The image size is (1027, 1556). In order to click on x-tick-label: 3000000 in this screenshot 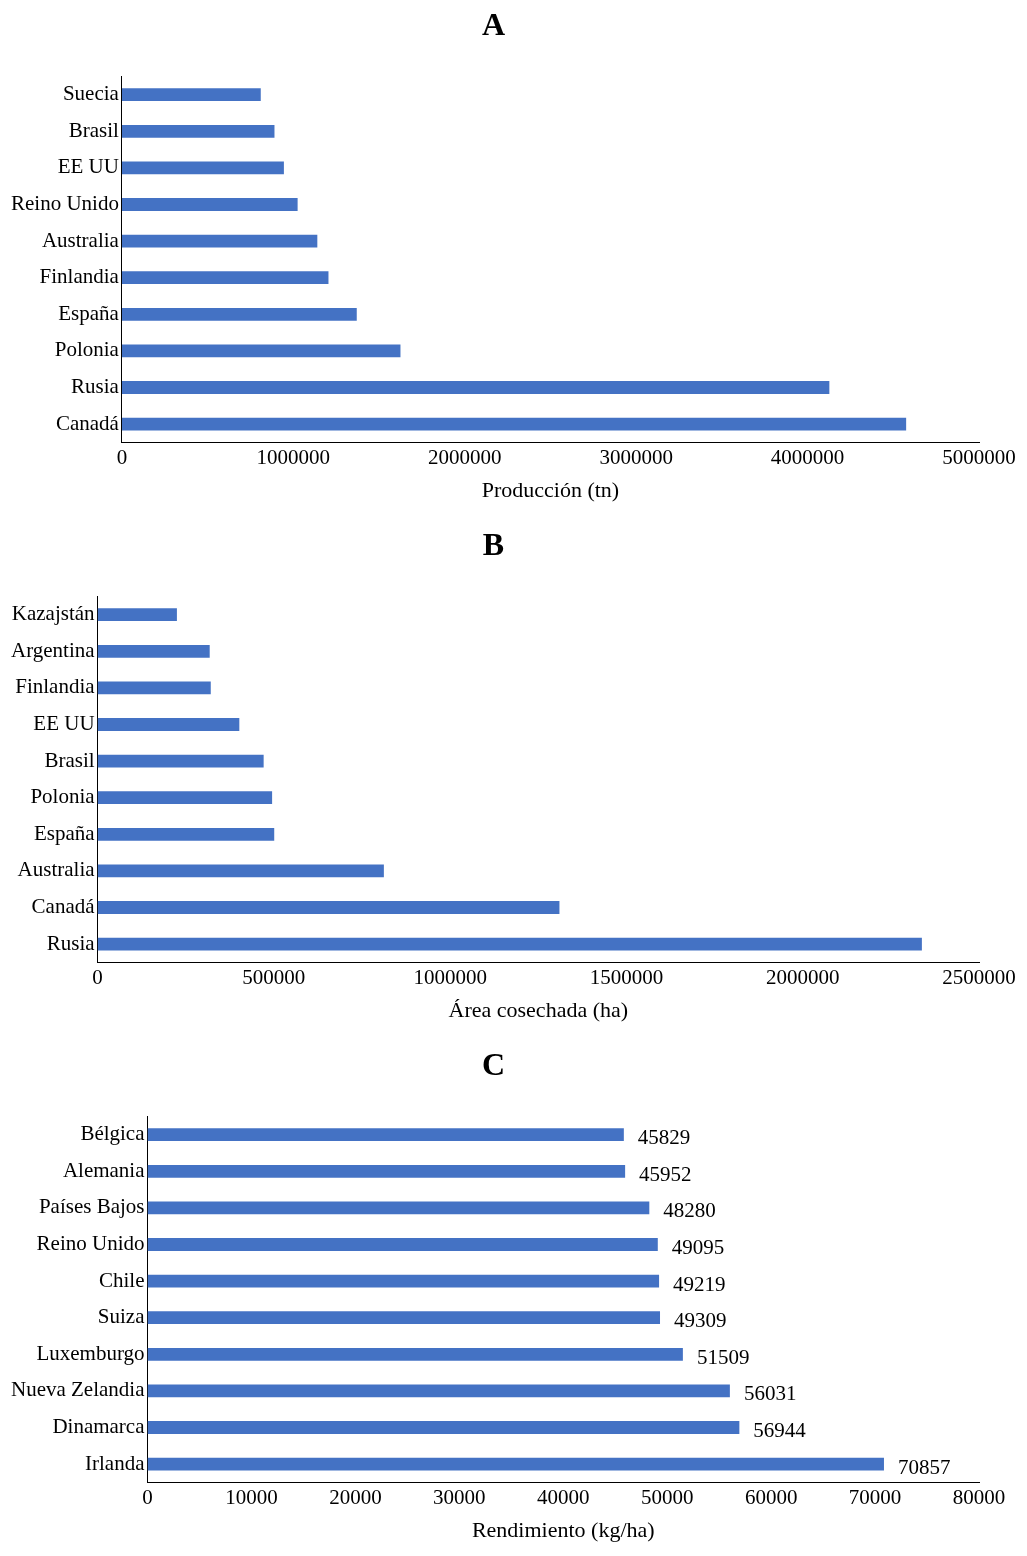, I will do `click(636, 456)`.